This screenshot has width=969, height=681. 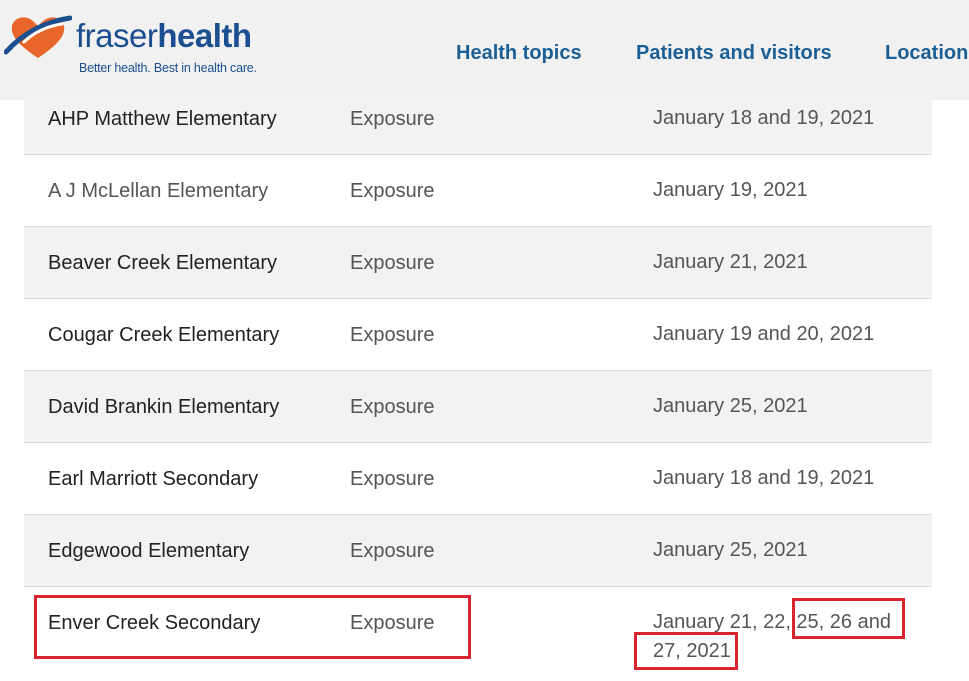 I want to click on school-name: A J McLellan Elementary, so click(x=158, y=191).